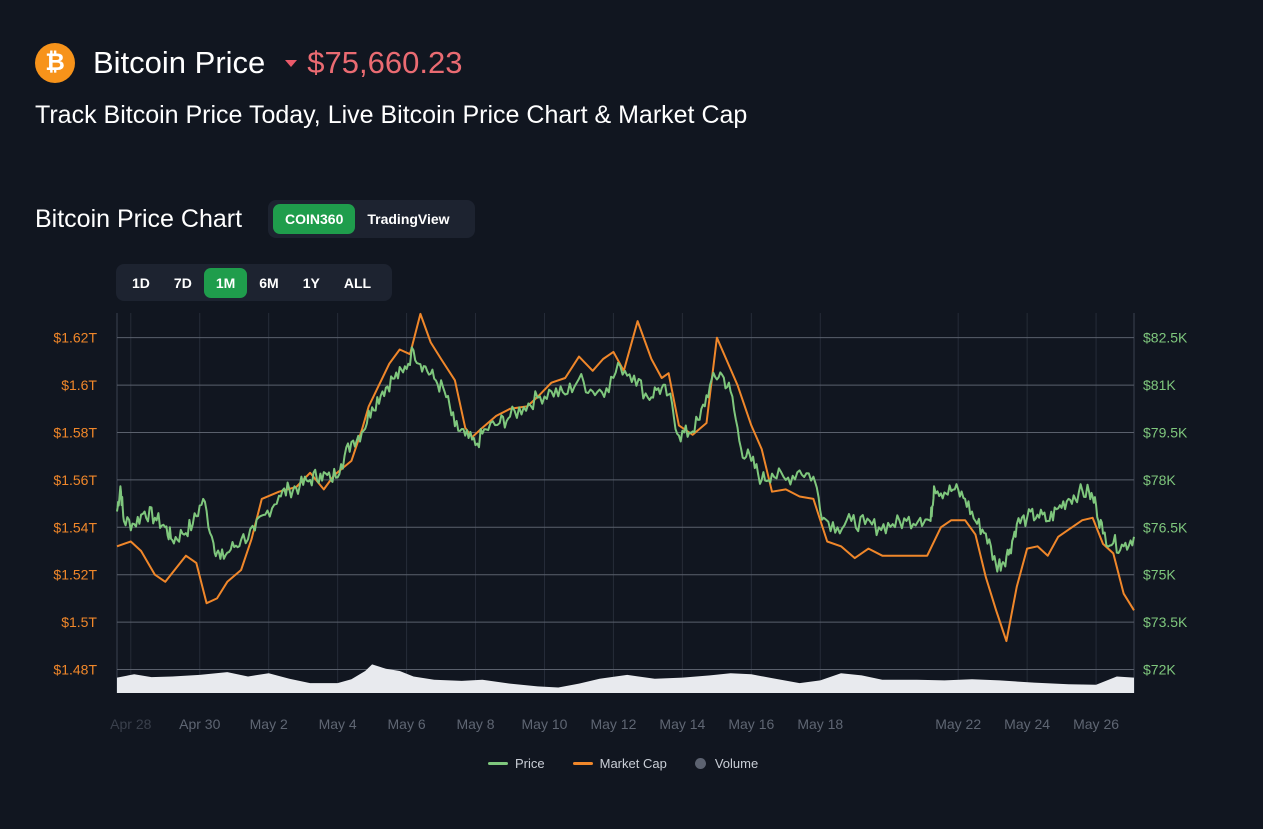  What do you see at coordinates (385, 62) in the screenshot?
I see `current-price: $75,660.23` at bounding box center [385, 62].